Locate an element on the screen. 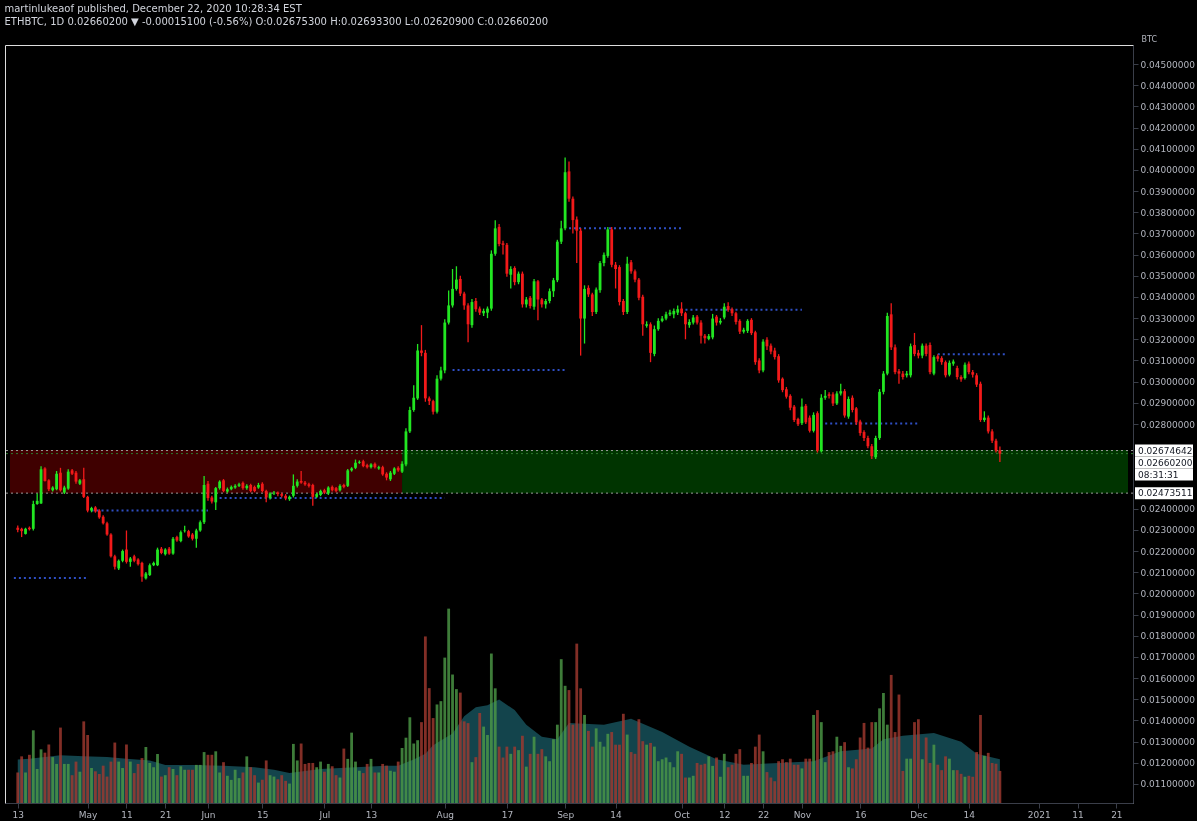  ref-line-label: 0.02674642 is located at coordinates (1165, 450).